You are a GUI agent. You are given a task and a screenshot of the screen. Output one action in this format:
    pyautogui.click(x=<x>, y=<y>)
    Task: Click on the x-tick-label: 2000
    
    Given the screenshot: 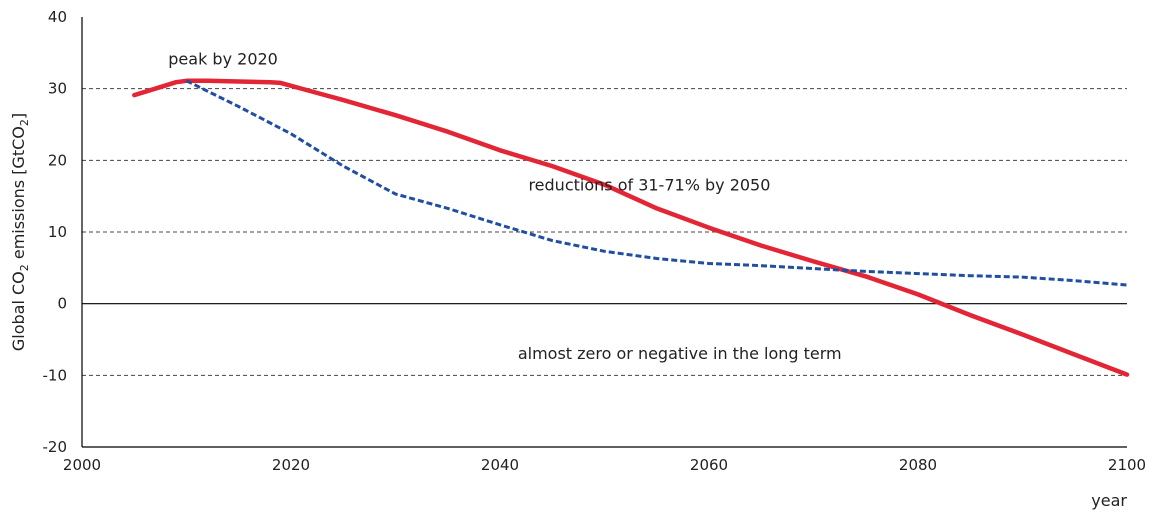 What is the action you would take?
    pyautogui.click(x=82, y=465)
    